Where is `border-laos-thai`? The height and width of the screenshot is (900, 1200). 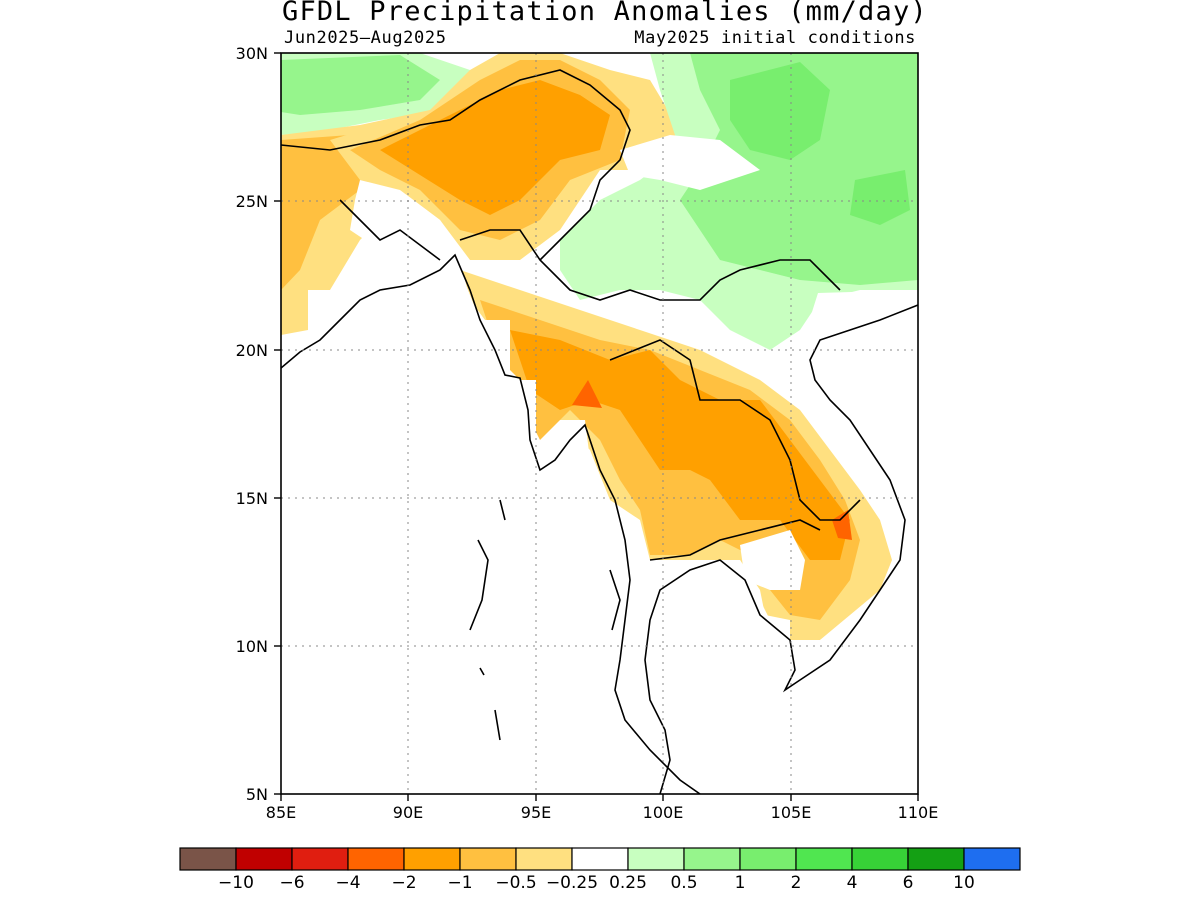 border-laos-thai is located at coordinates (735, 430).